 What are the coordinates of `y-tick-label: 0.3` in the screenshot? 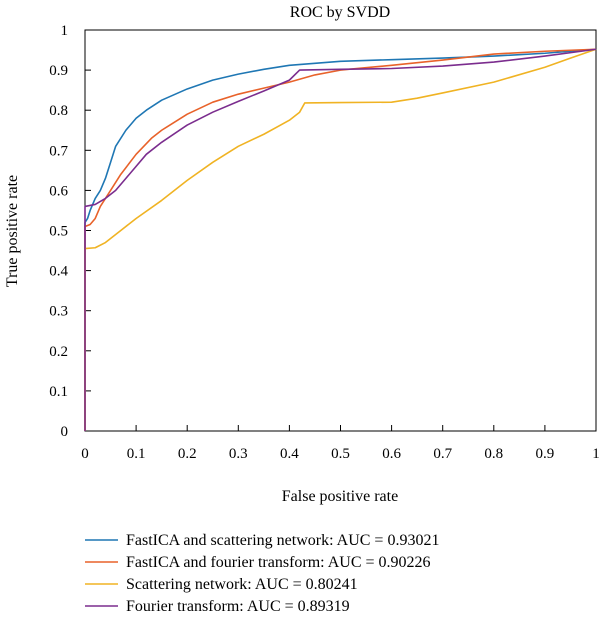 It's located at (58, 312).